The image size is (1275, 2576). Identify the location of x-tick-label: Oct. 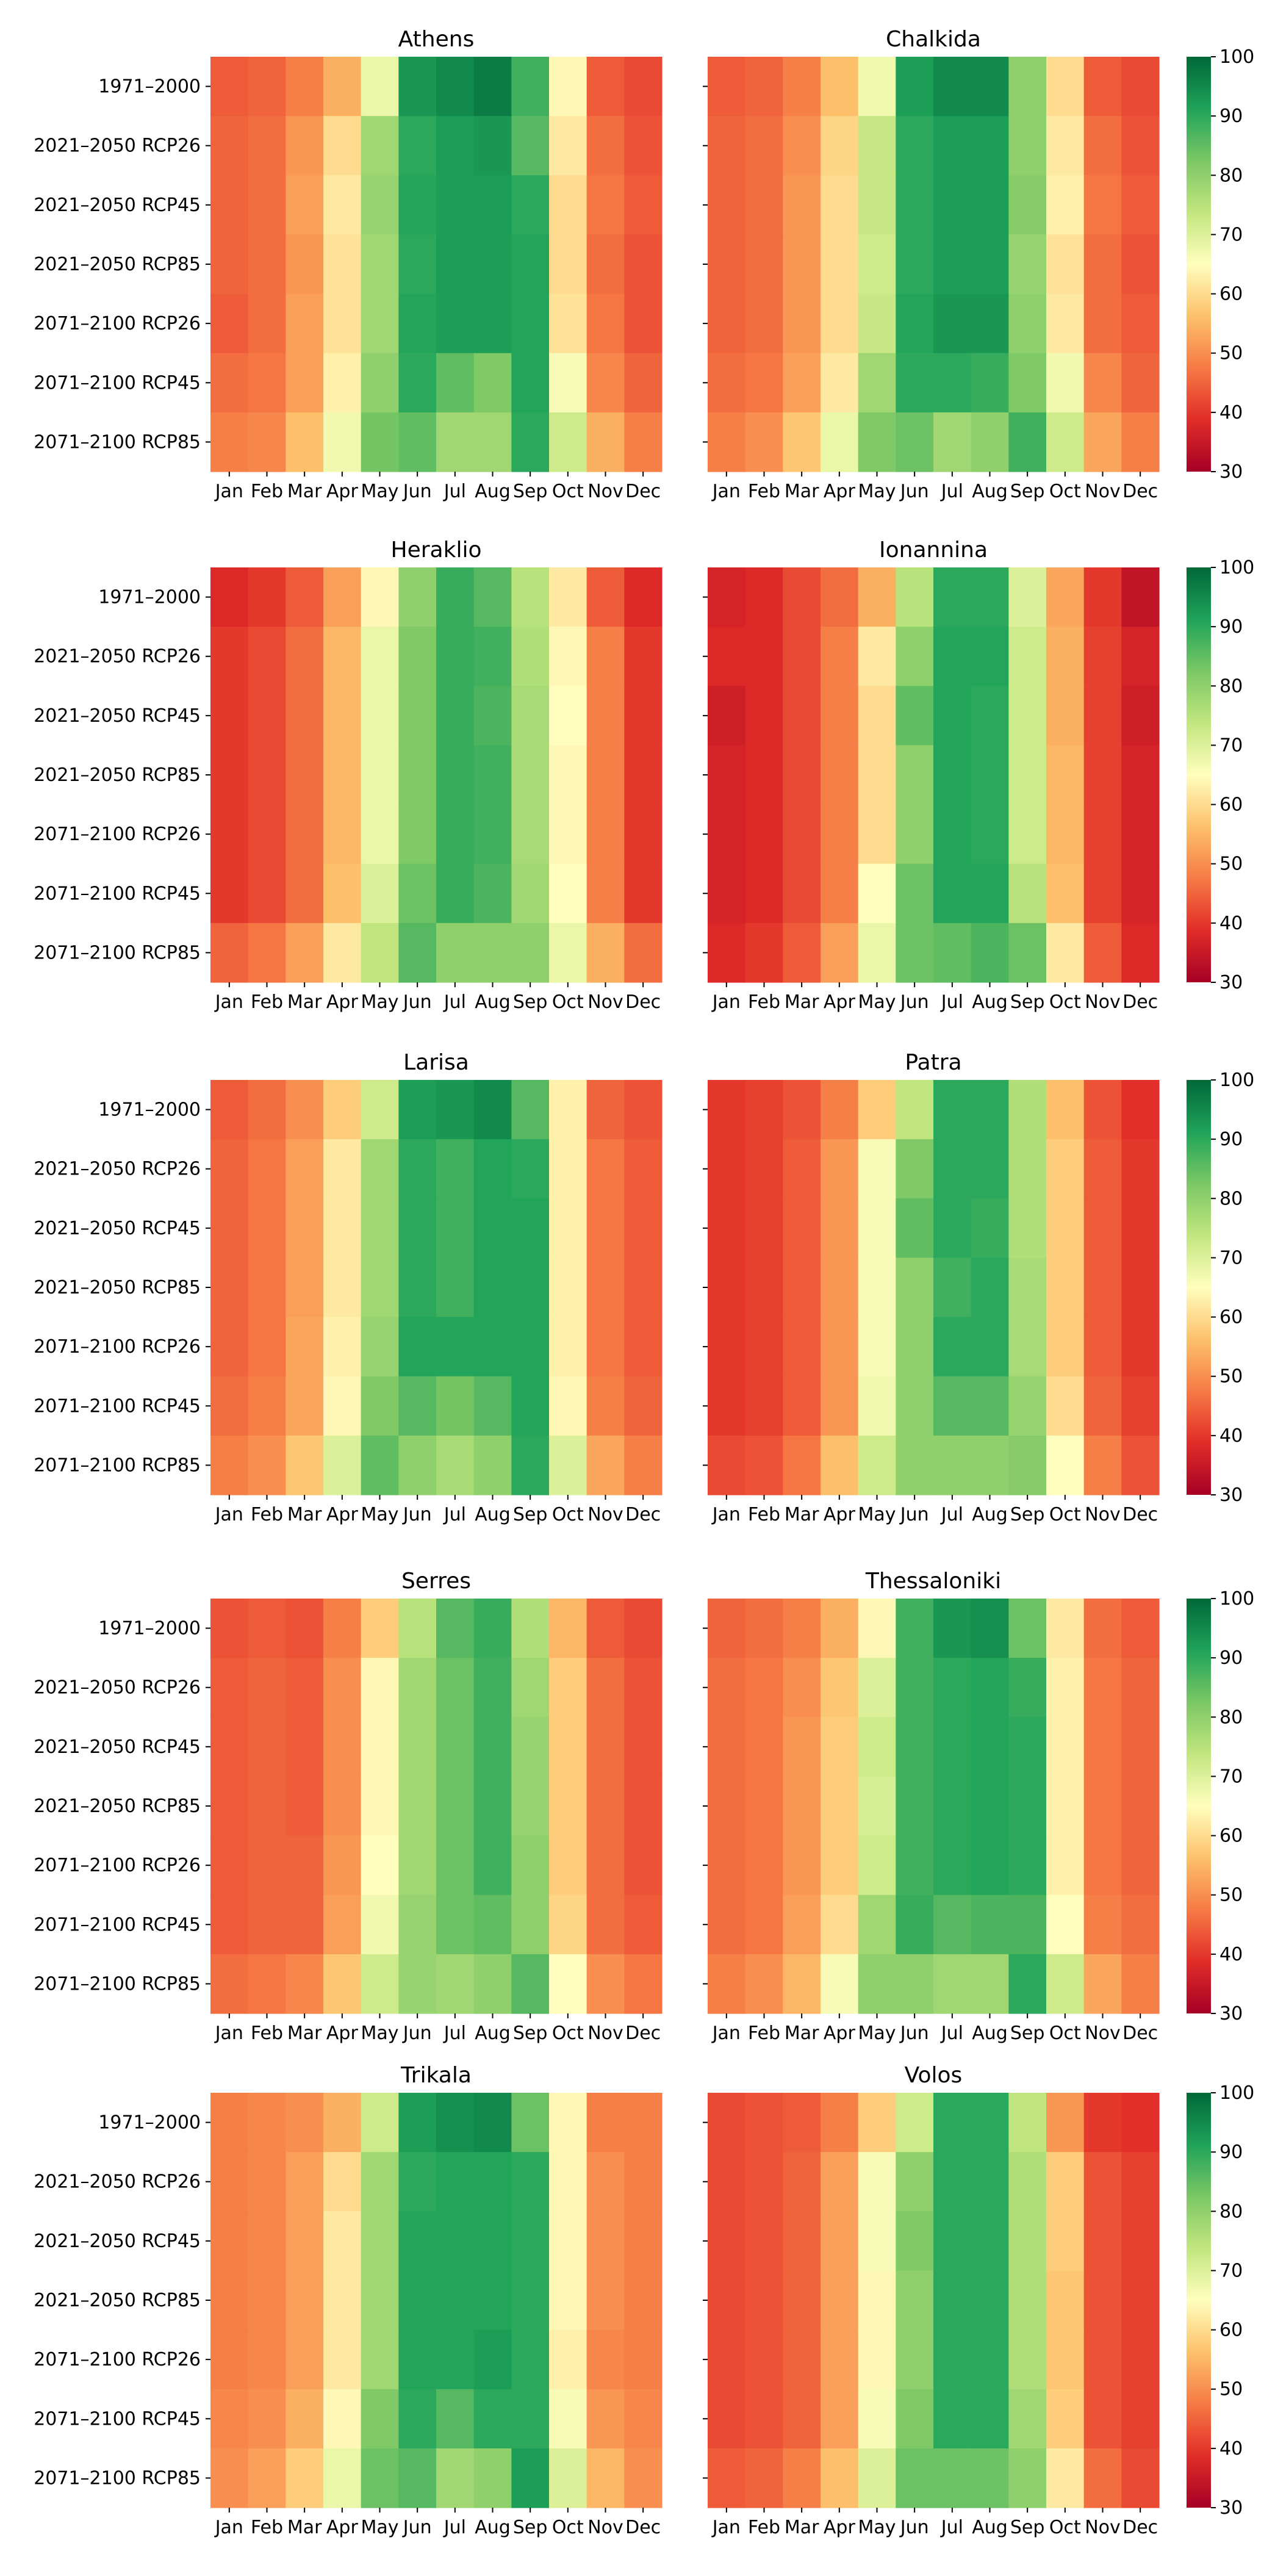
(1065, 1514).